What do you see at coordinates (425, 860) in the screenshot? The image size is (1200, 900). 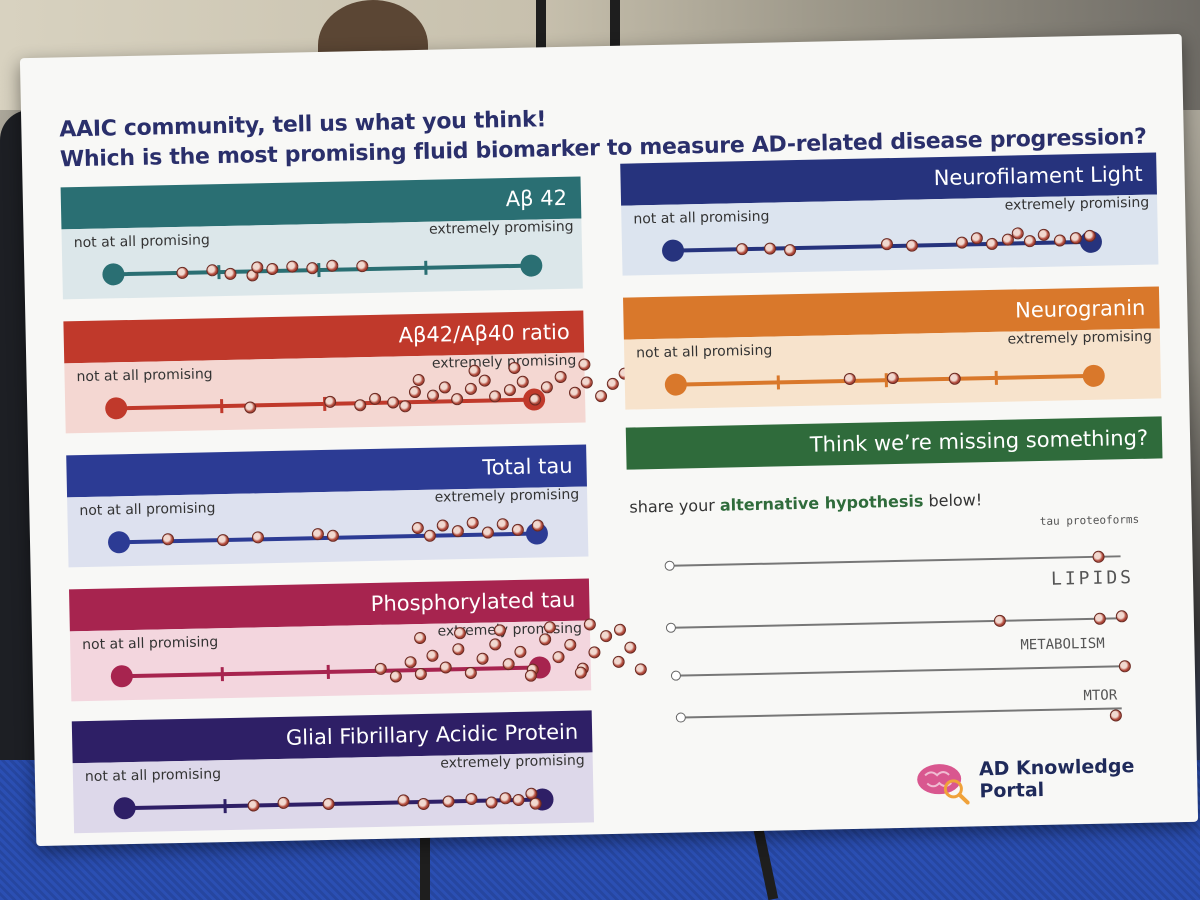 I see `easel-bottom-leg` at bounding box center [425, 860].